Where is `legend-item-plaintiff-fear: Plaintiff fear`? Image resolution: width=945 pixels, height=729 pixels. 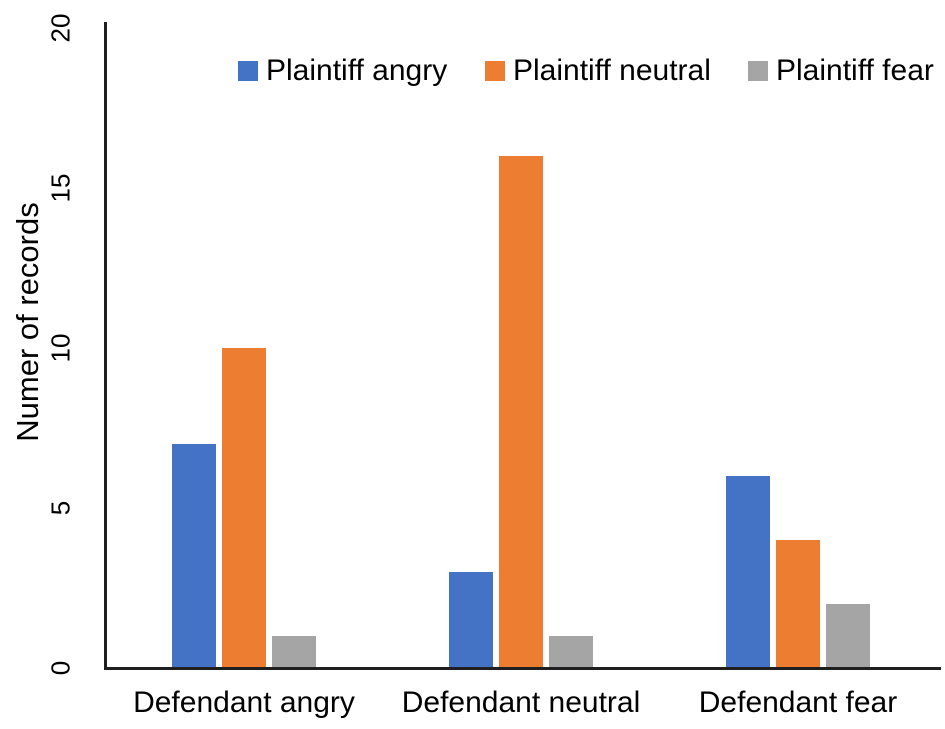
legend-item-plaintiff-fear: Plaintiff fear is located at coordinates (841, 71).